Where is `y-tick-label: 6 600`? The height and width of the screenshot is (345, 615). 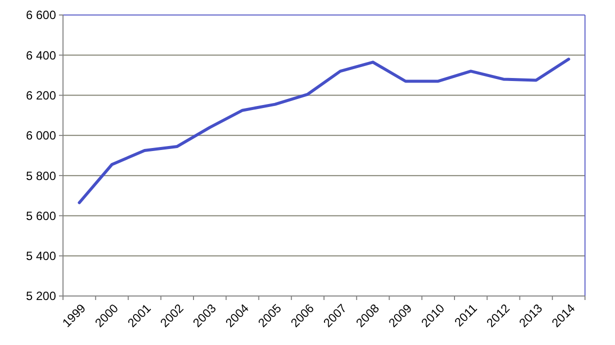
y-tick-label: 6 600 is located at coordinates (41, 15).